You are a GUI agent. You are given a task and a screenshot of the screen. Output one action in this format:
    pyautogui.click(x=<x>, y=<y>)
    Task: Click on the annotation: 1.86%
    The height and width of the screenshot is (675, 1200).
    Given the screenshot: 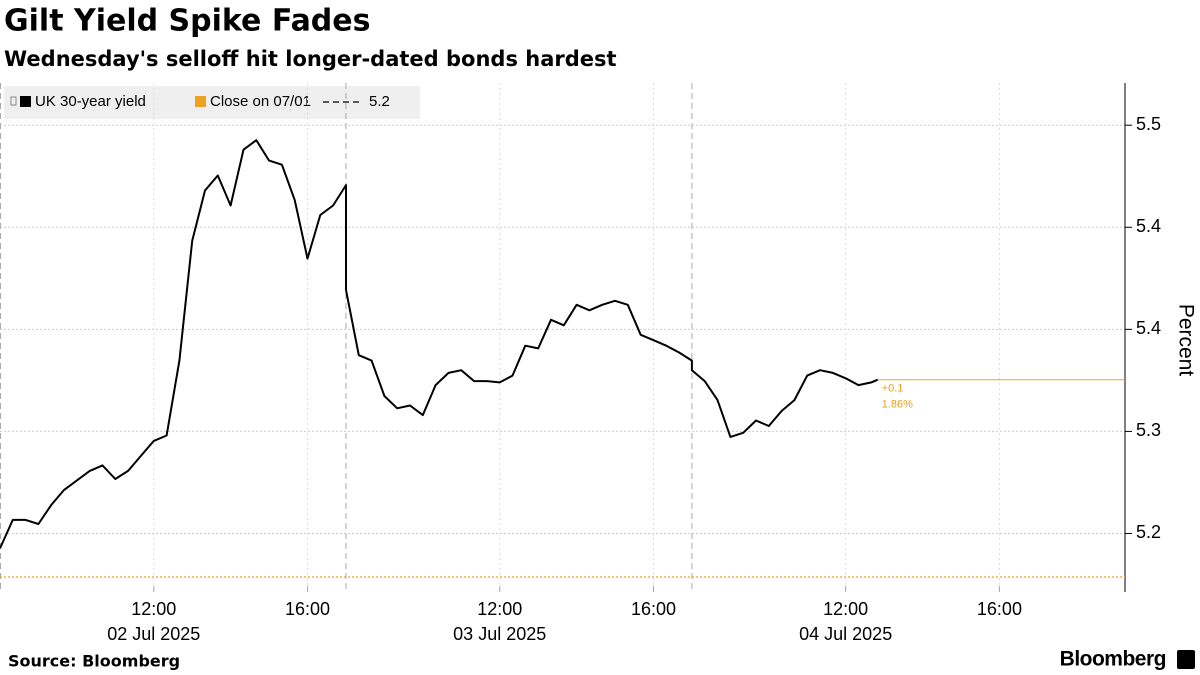 What is the action you would take?
    pyautogui.click(x=897, y=405)
    